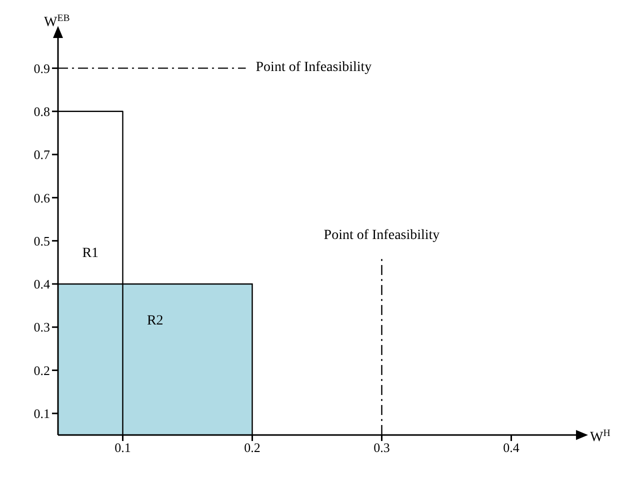  What do you see at coordinates (42, 414) in the screenshot?
I see `y-tick-label: 0.1` at bounding box center [42, 414].